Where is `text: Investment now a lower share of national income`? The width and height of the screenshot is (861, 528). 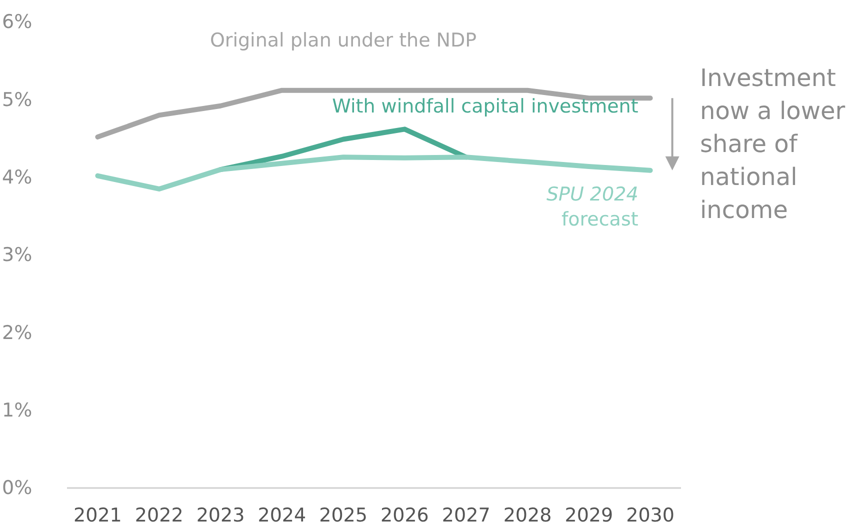
text: Investment now a lower share of national income is located at coordinates (773, 144).